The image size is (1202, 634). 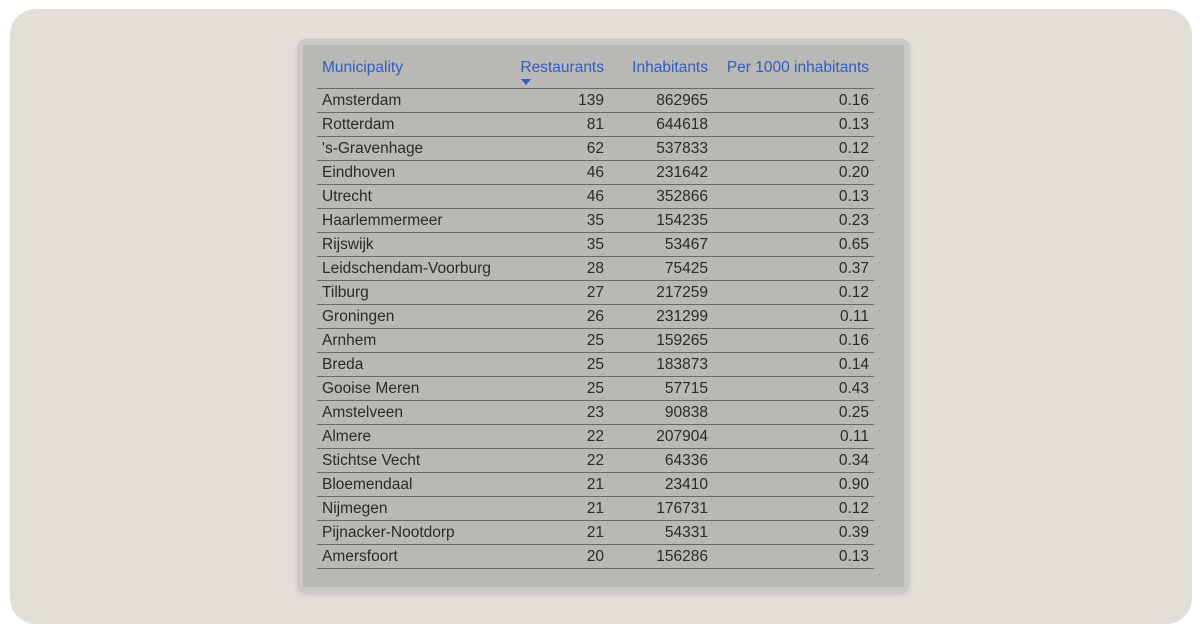 I want to click on cell-restaurants: 62, so click(x=595, y=148).